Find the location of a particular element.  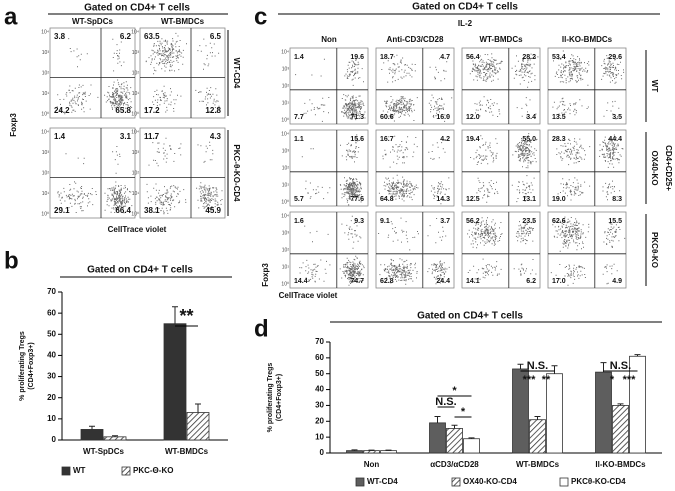

panel-subtitle: IL-2 is located at coordinates (465, 23).